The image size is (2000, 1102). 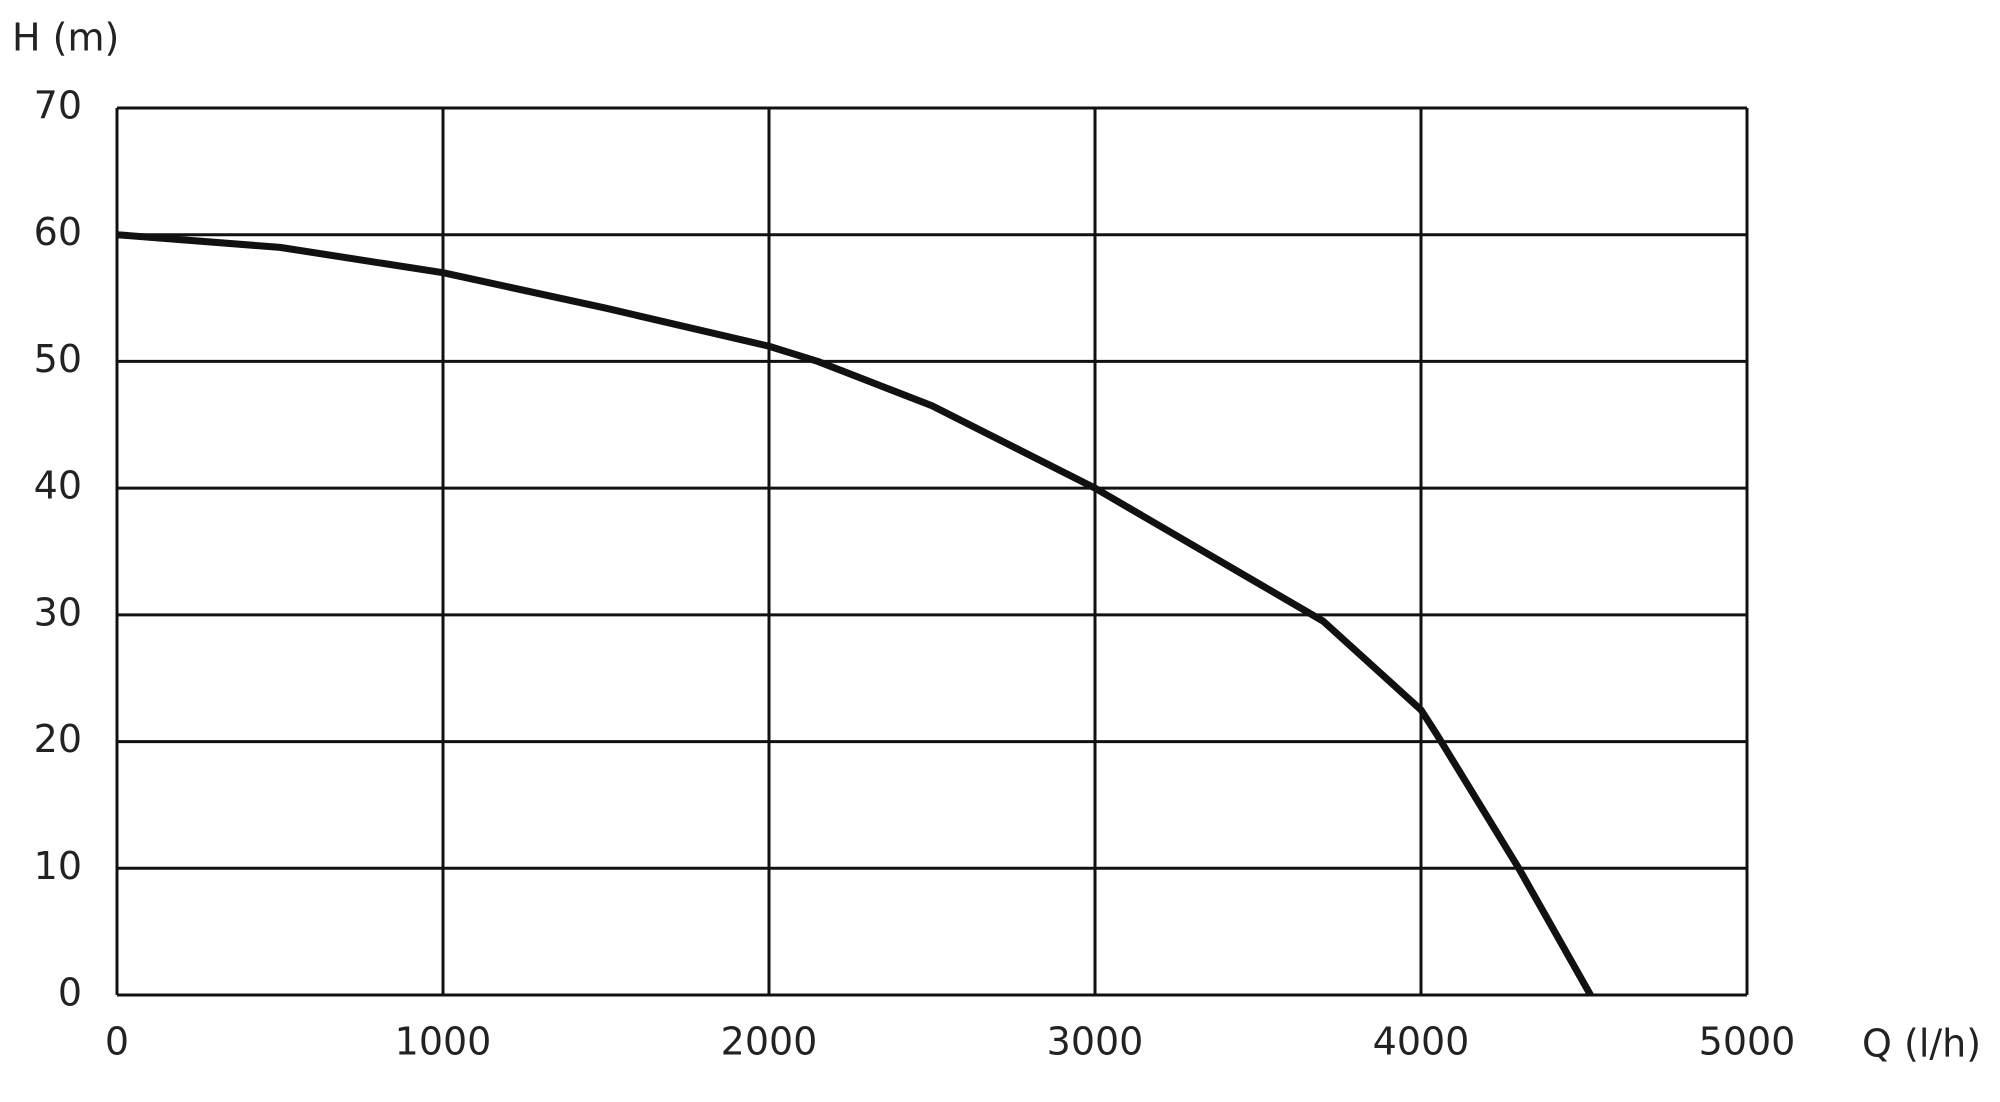 I want to click on y-tick-label: 20, so click(x=58, y=739).